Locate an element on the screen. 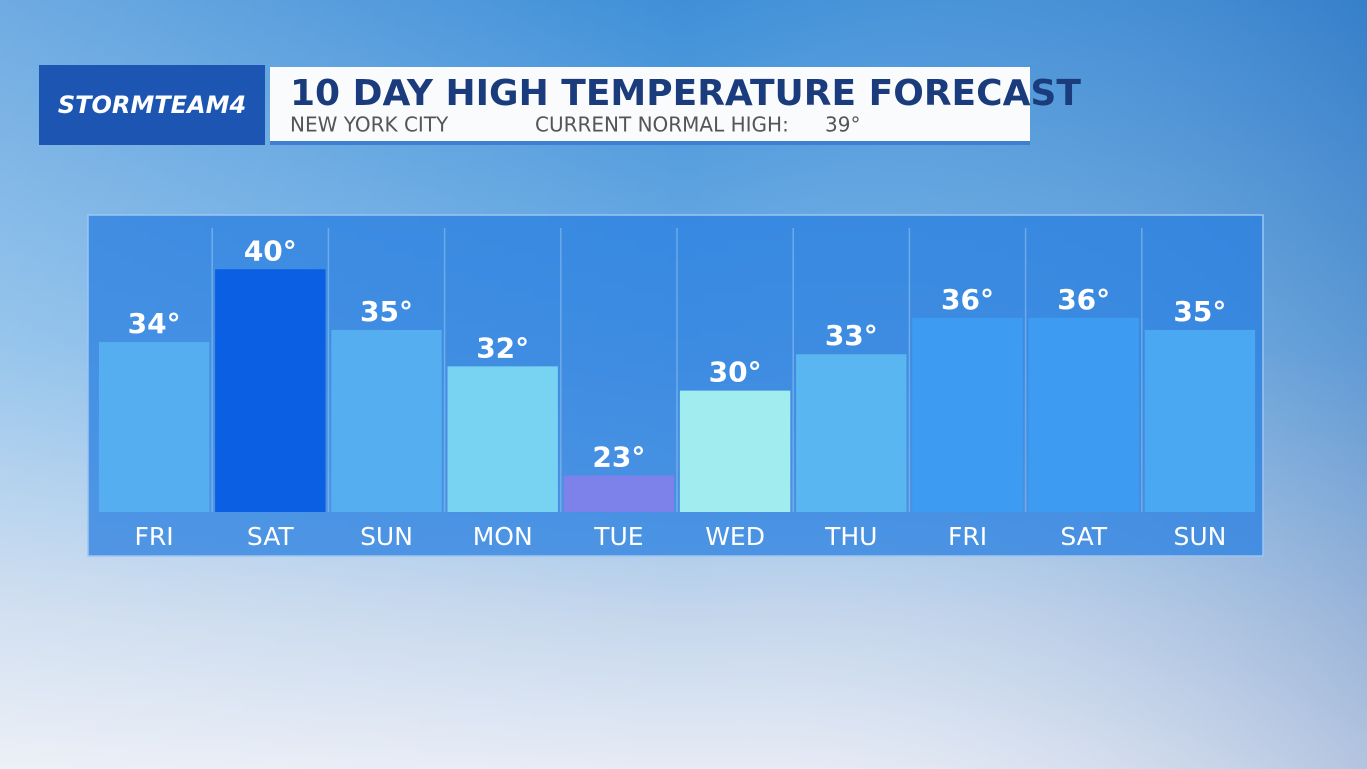 This screenshot has width=1367, height=769. value-label: 33° is located at coordinates (851, 335).